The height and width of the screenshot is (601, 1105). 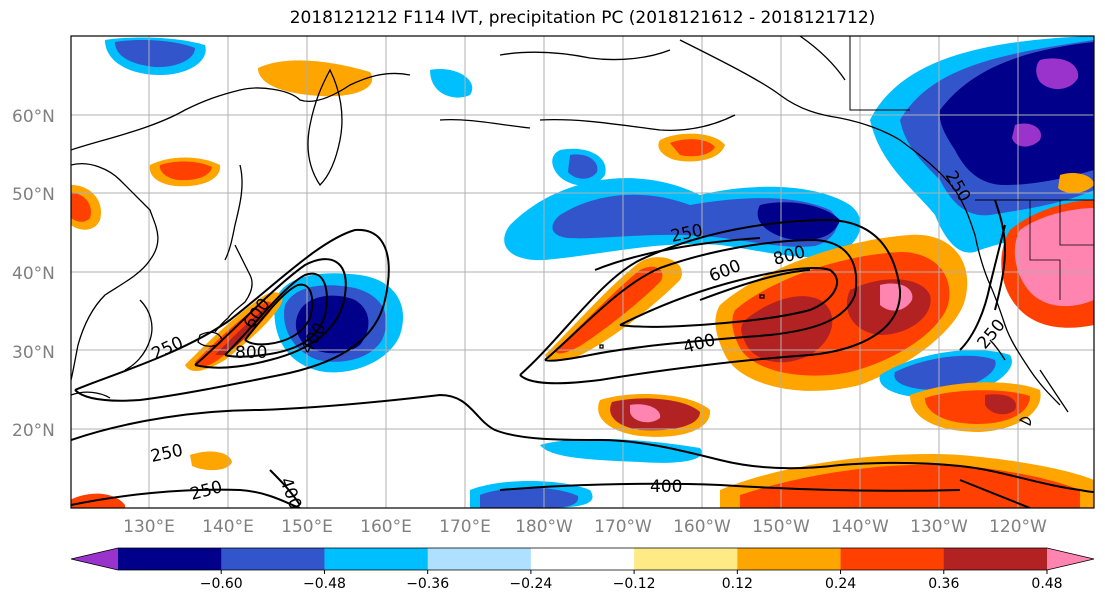 I want to click on colorbar-tick-label: −0.24, so click(x=530, y=584).